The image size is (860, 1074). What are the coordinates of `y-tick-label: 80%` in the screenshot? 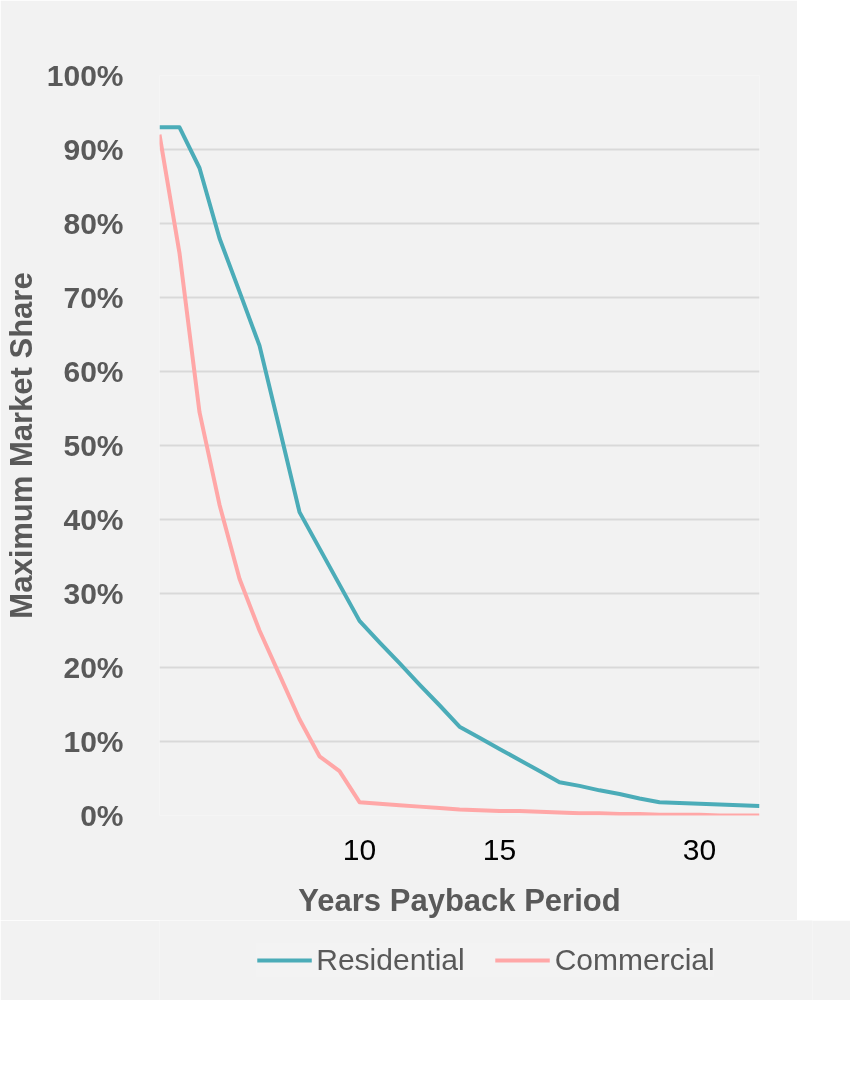 It's located at (93, 223).